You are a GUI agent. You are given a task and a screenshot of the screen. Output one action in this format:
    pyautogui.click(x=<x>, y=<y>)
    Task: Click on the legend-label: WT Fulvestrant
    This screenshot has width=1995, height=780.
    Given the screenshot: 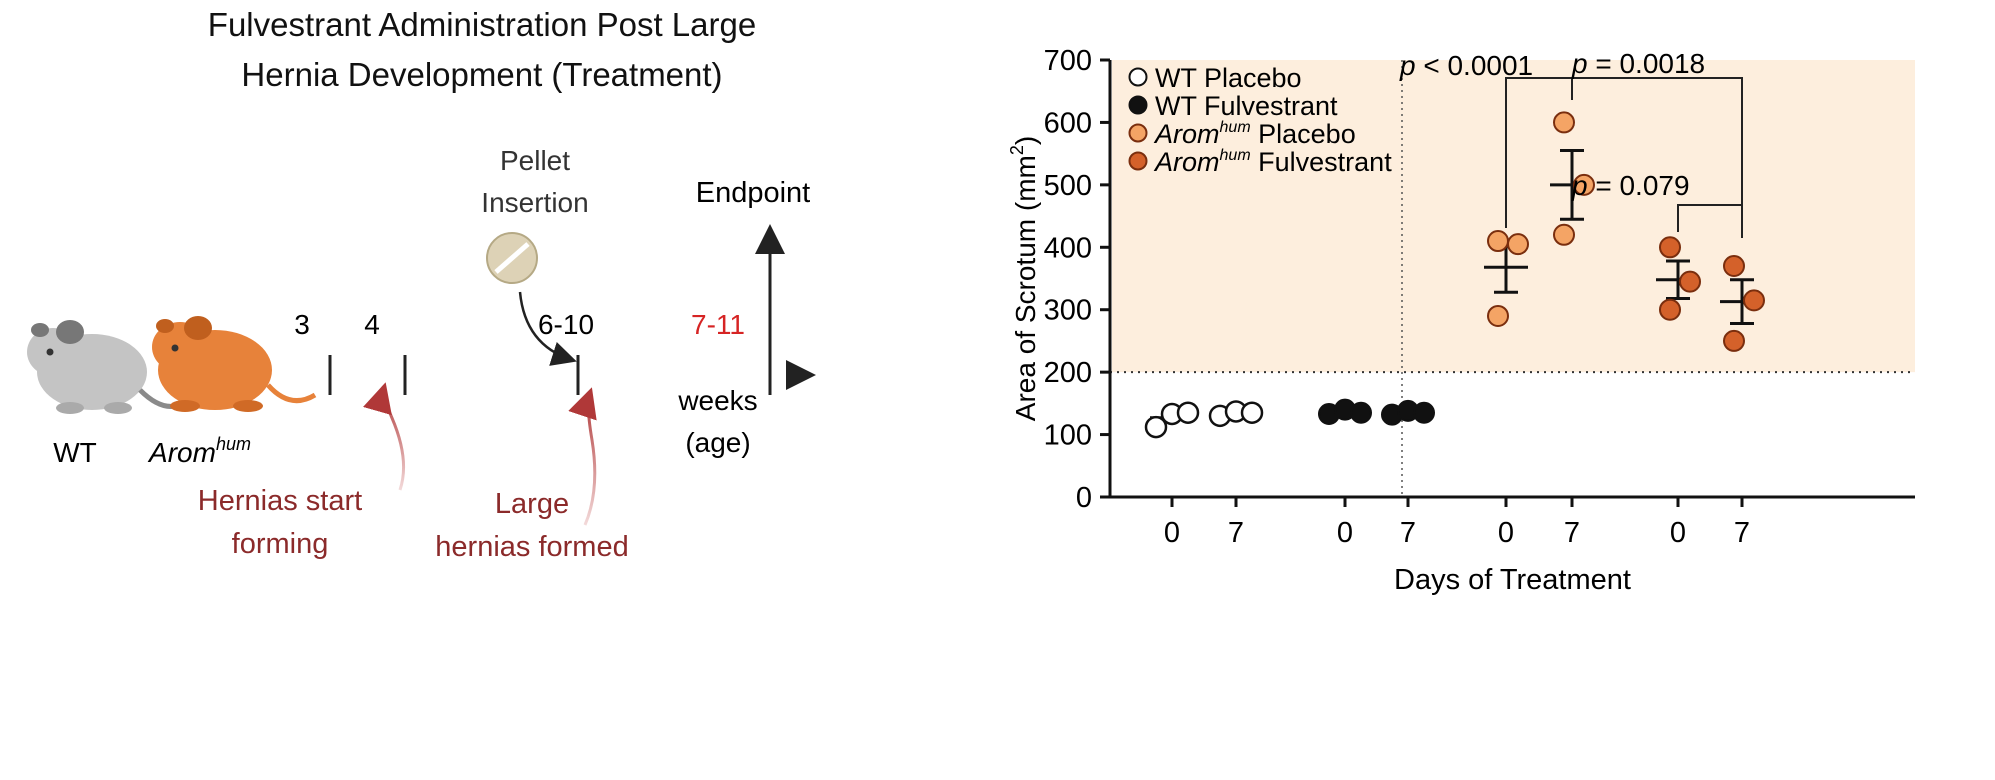 What is the action you would take?
    pyautogui.click(x=1246, y=106)
    